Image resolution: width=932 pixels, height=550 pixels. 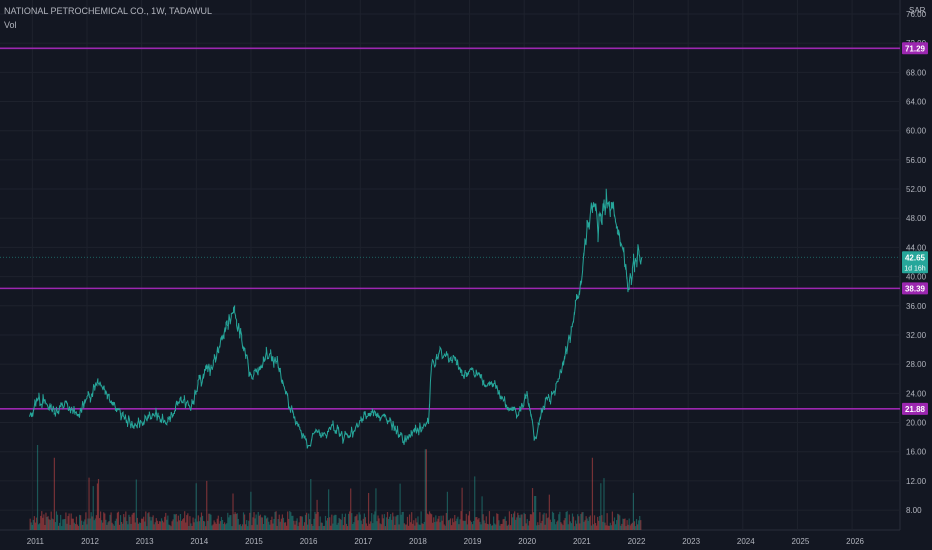 What do you see at coordinates (915, 408) in the screenshot?
I see `level-price-badge` at bounding box center [915, 408].